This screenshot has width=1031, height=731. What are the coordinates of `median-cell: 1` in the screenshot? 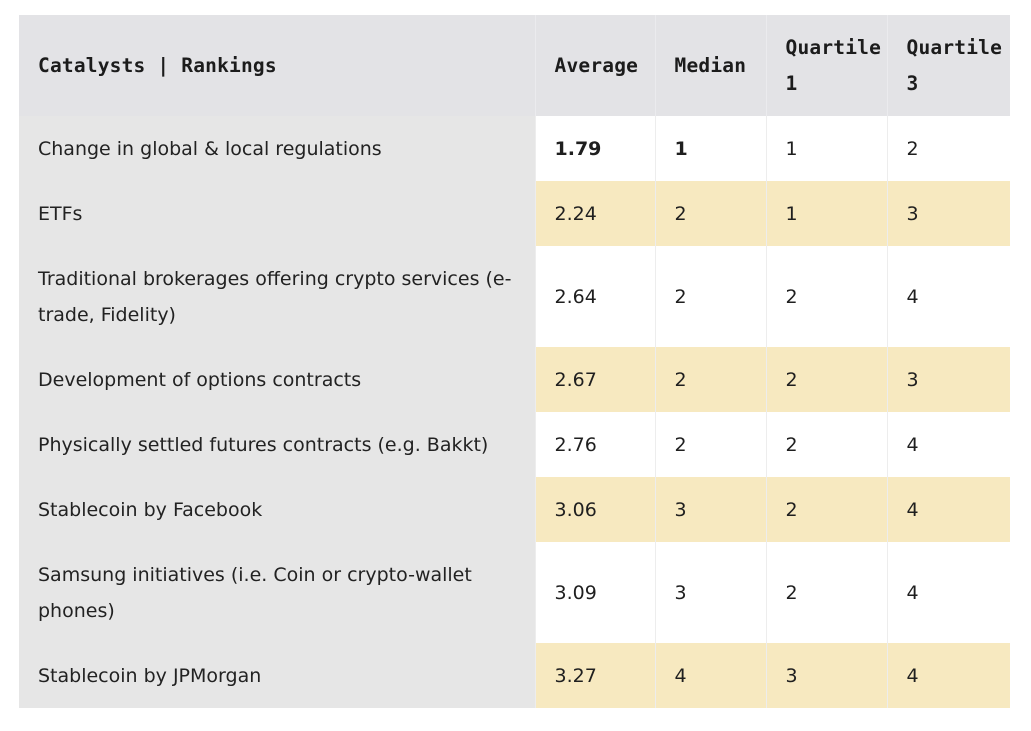 It's located at (710, 148).